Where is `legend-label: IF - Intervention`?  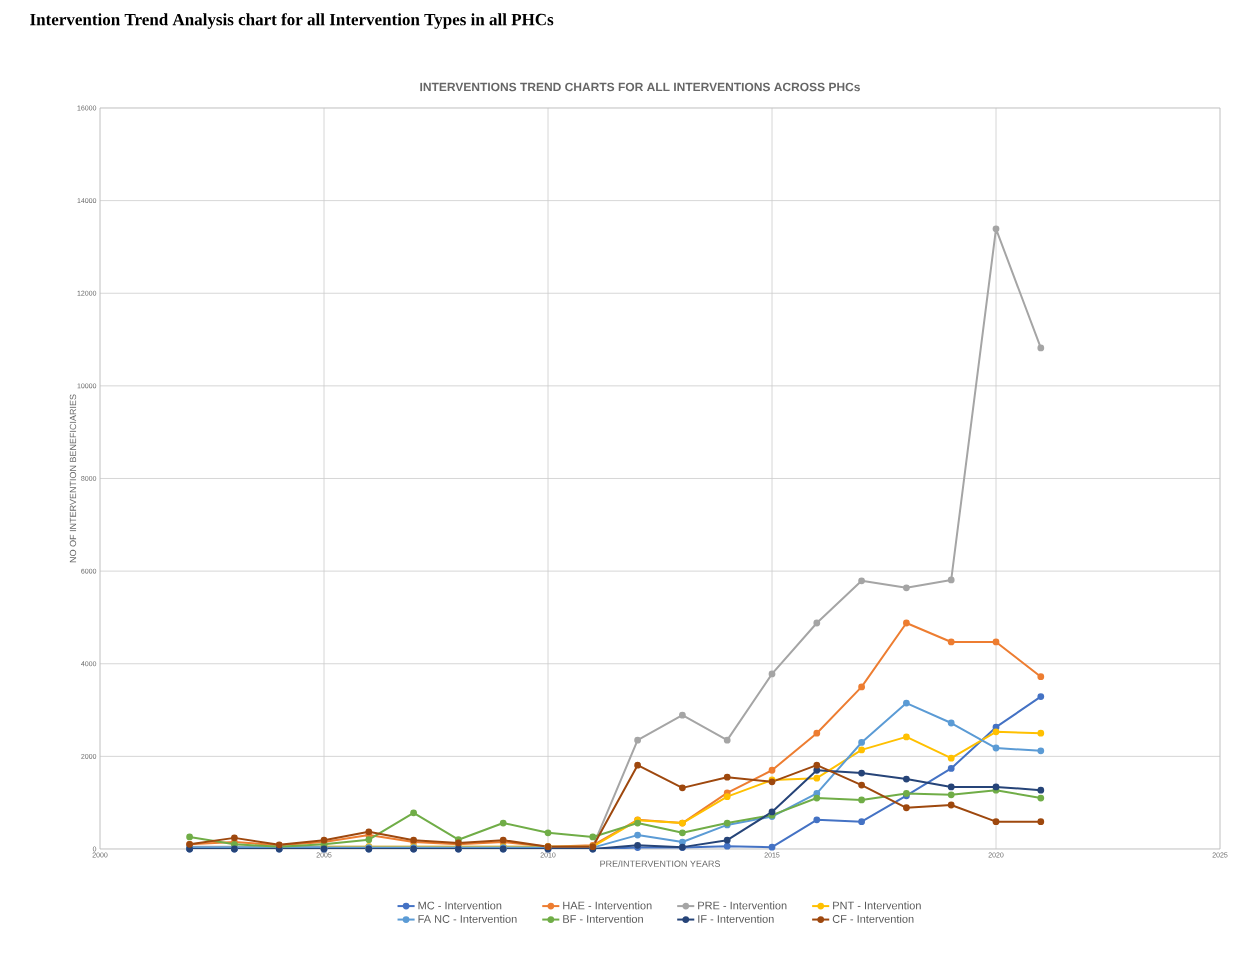
legend-label: IF - Intervention is located at coordinates (736, 918).